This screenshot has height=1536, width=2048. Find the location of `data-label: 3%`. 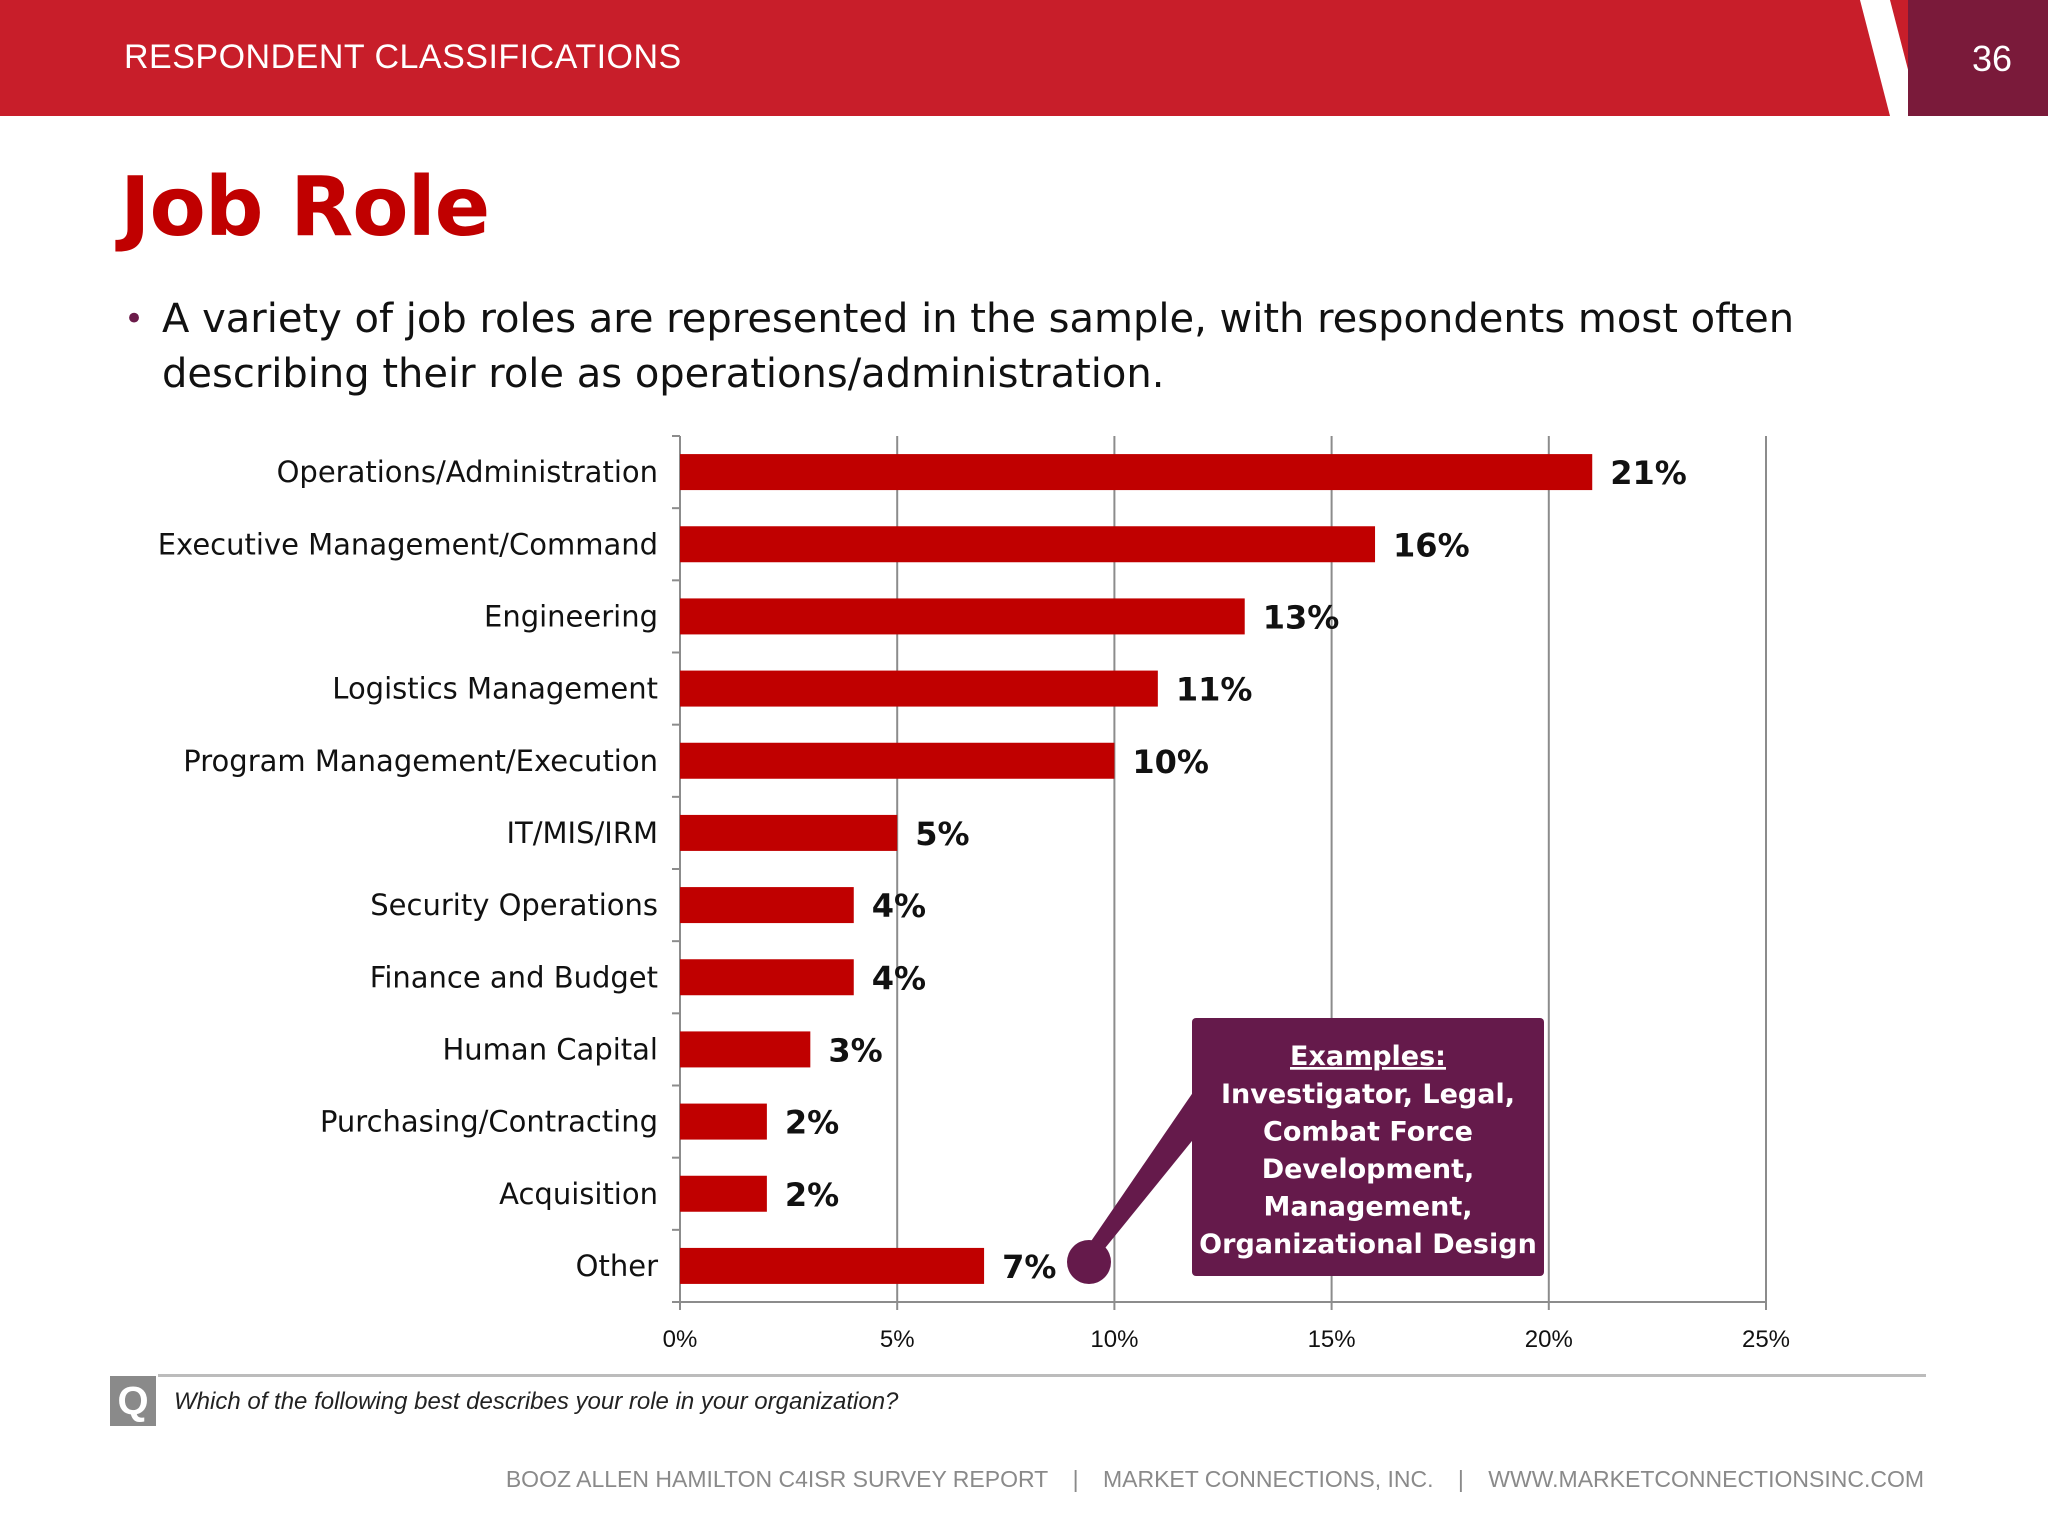

data-label: 3% is located at coordinates (855, 1050).